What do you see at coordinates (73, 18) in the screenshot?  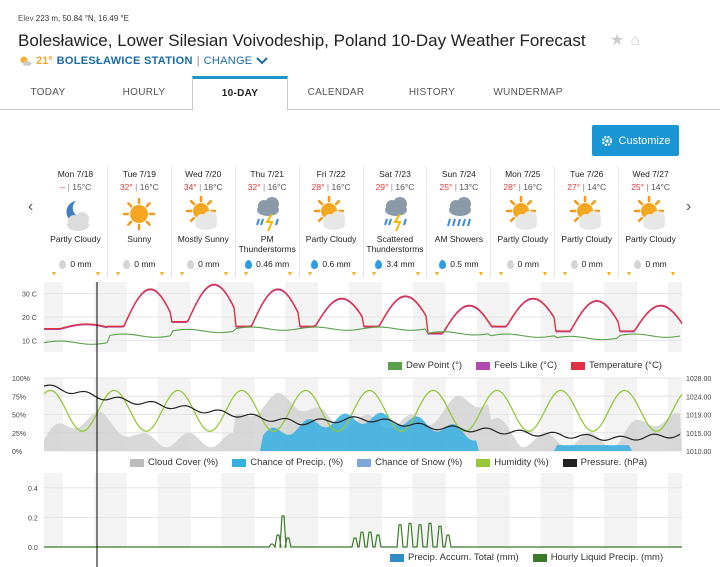 I see `elevation-coords: Elev 223 m, 50.84 °N, 16.49 °E` at bounding box center [73, 18].